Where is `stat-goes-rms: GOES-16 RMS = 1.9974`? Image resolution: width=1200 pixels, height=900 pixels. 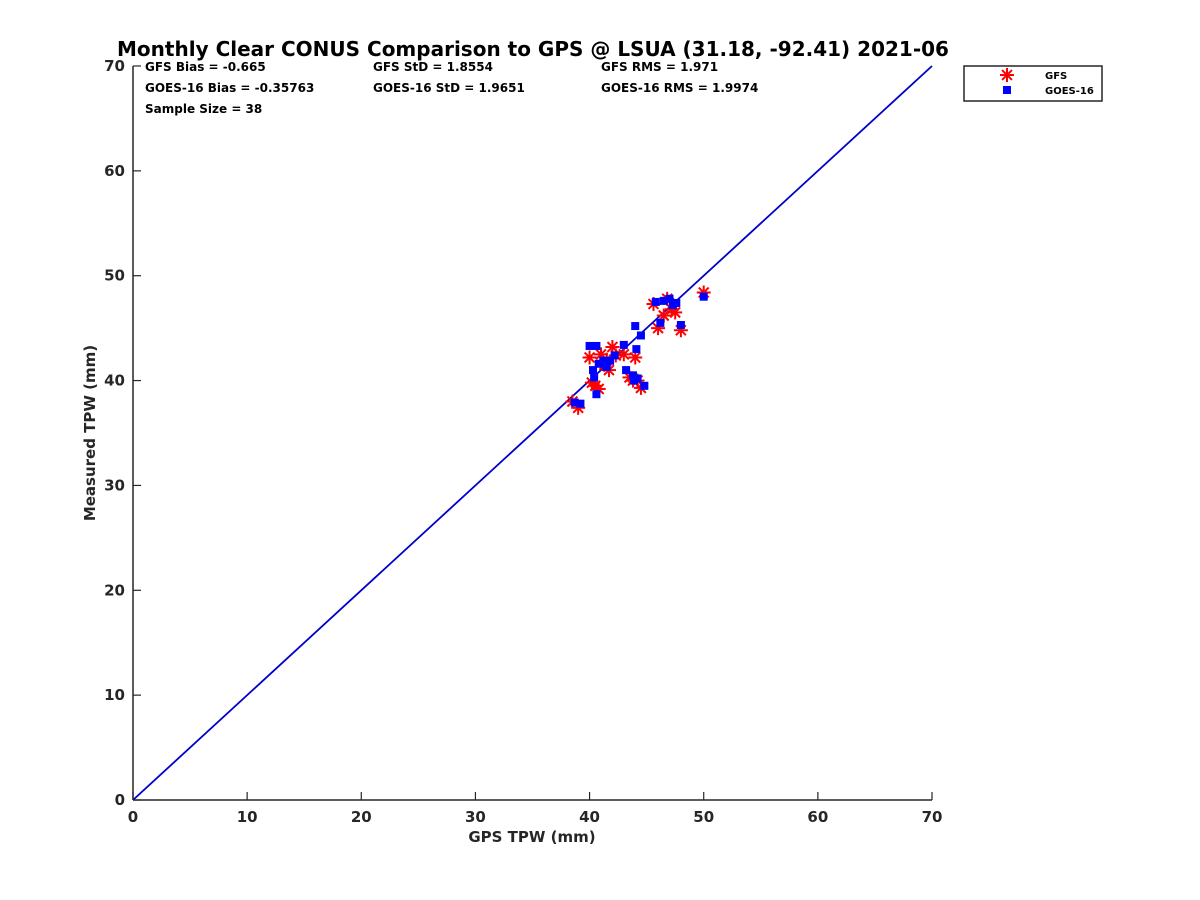
stat-goes-rms: GOES-16 RMS = 1.9974 is located at coordinates (679, 88).